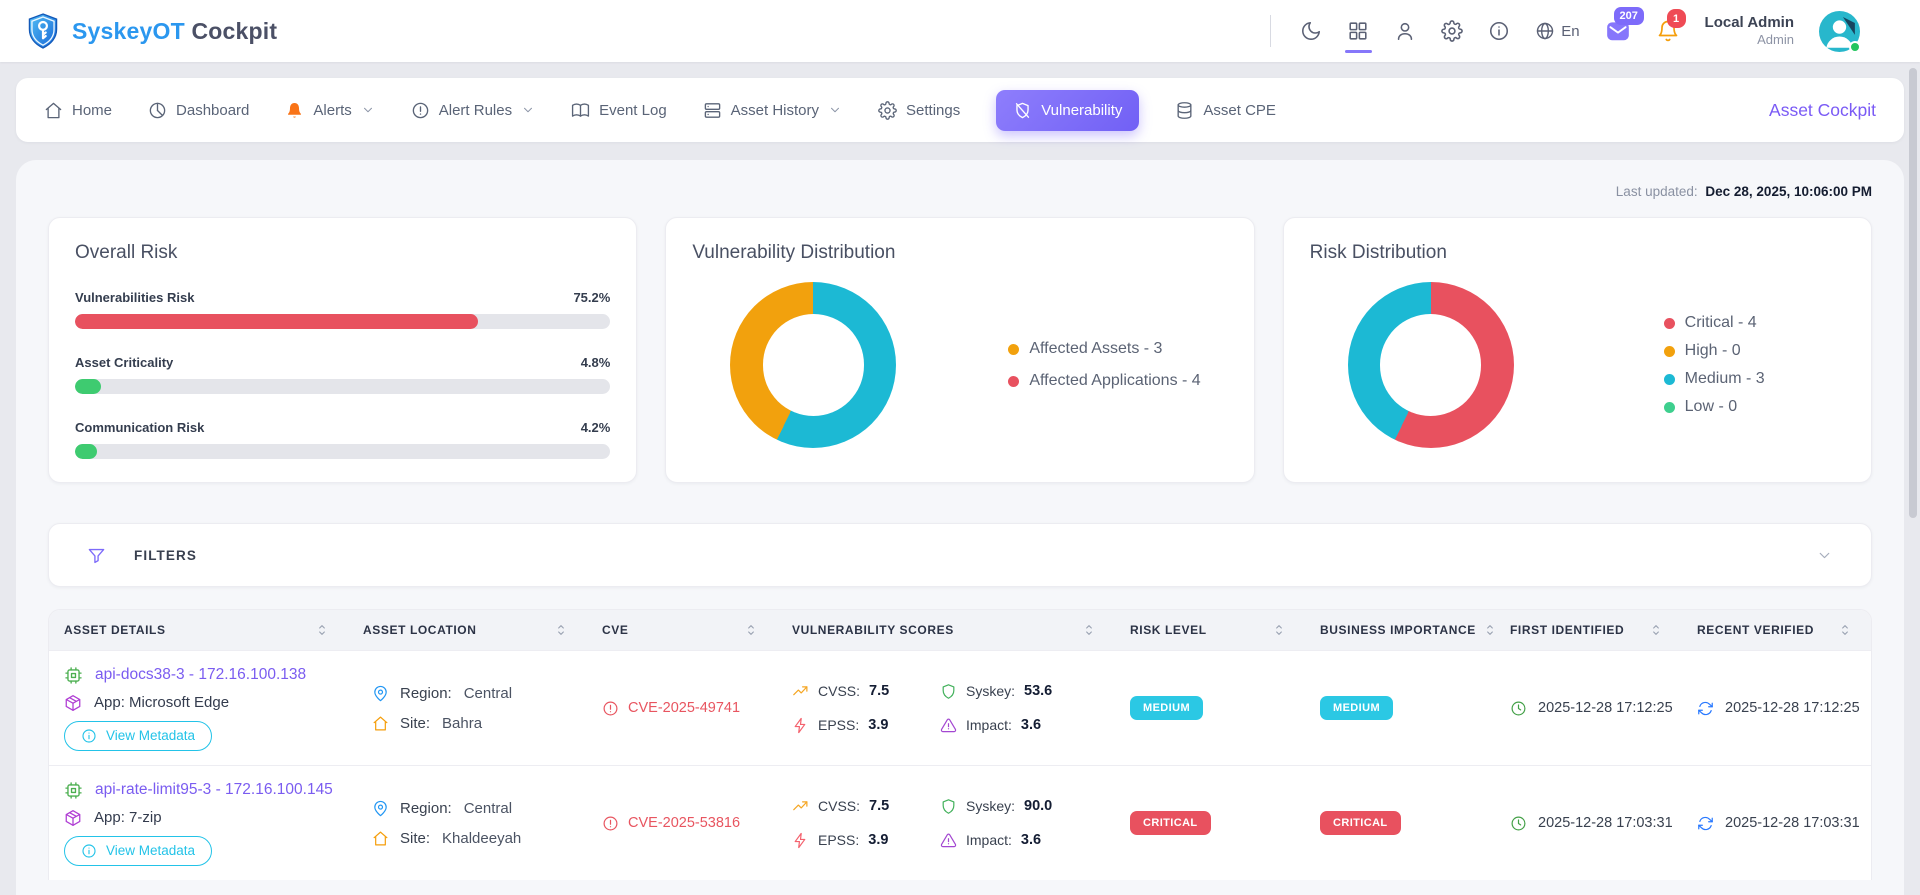 This screenshot has height=895, width=1920. What do you see at coordinates (633, 110) in the screenshot?
I see `nav-label: Event Log` at bounding box center [633, 110].